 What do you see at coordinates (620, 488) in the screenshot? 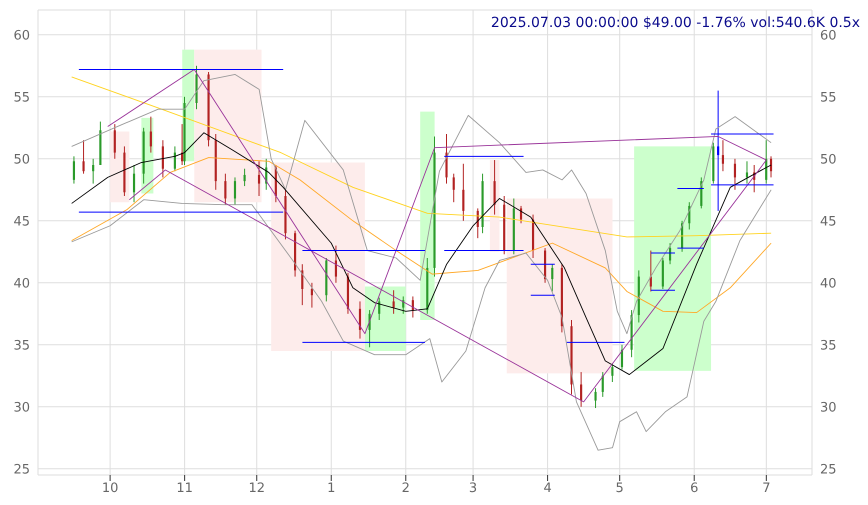
I see `x-tick-label: 5` at bounding box center [620, 488].